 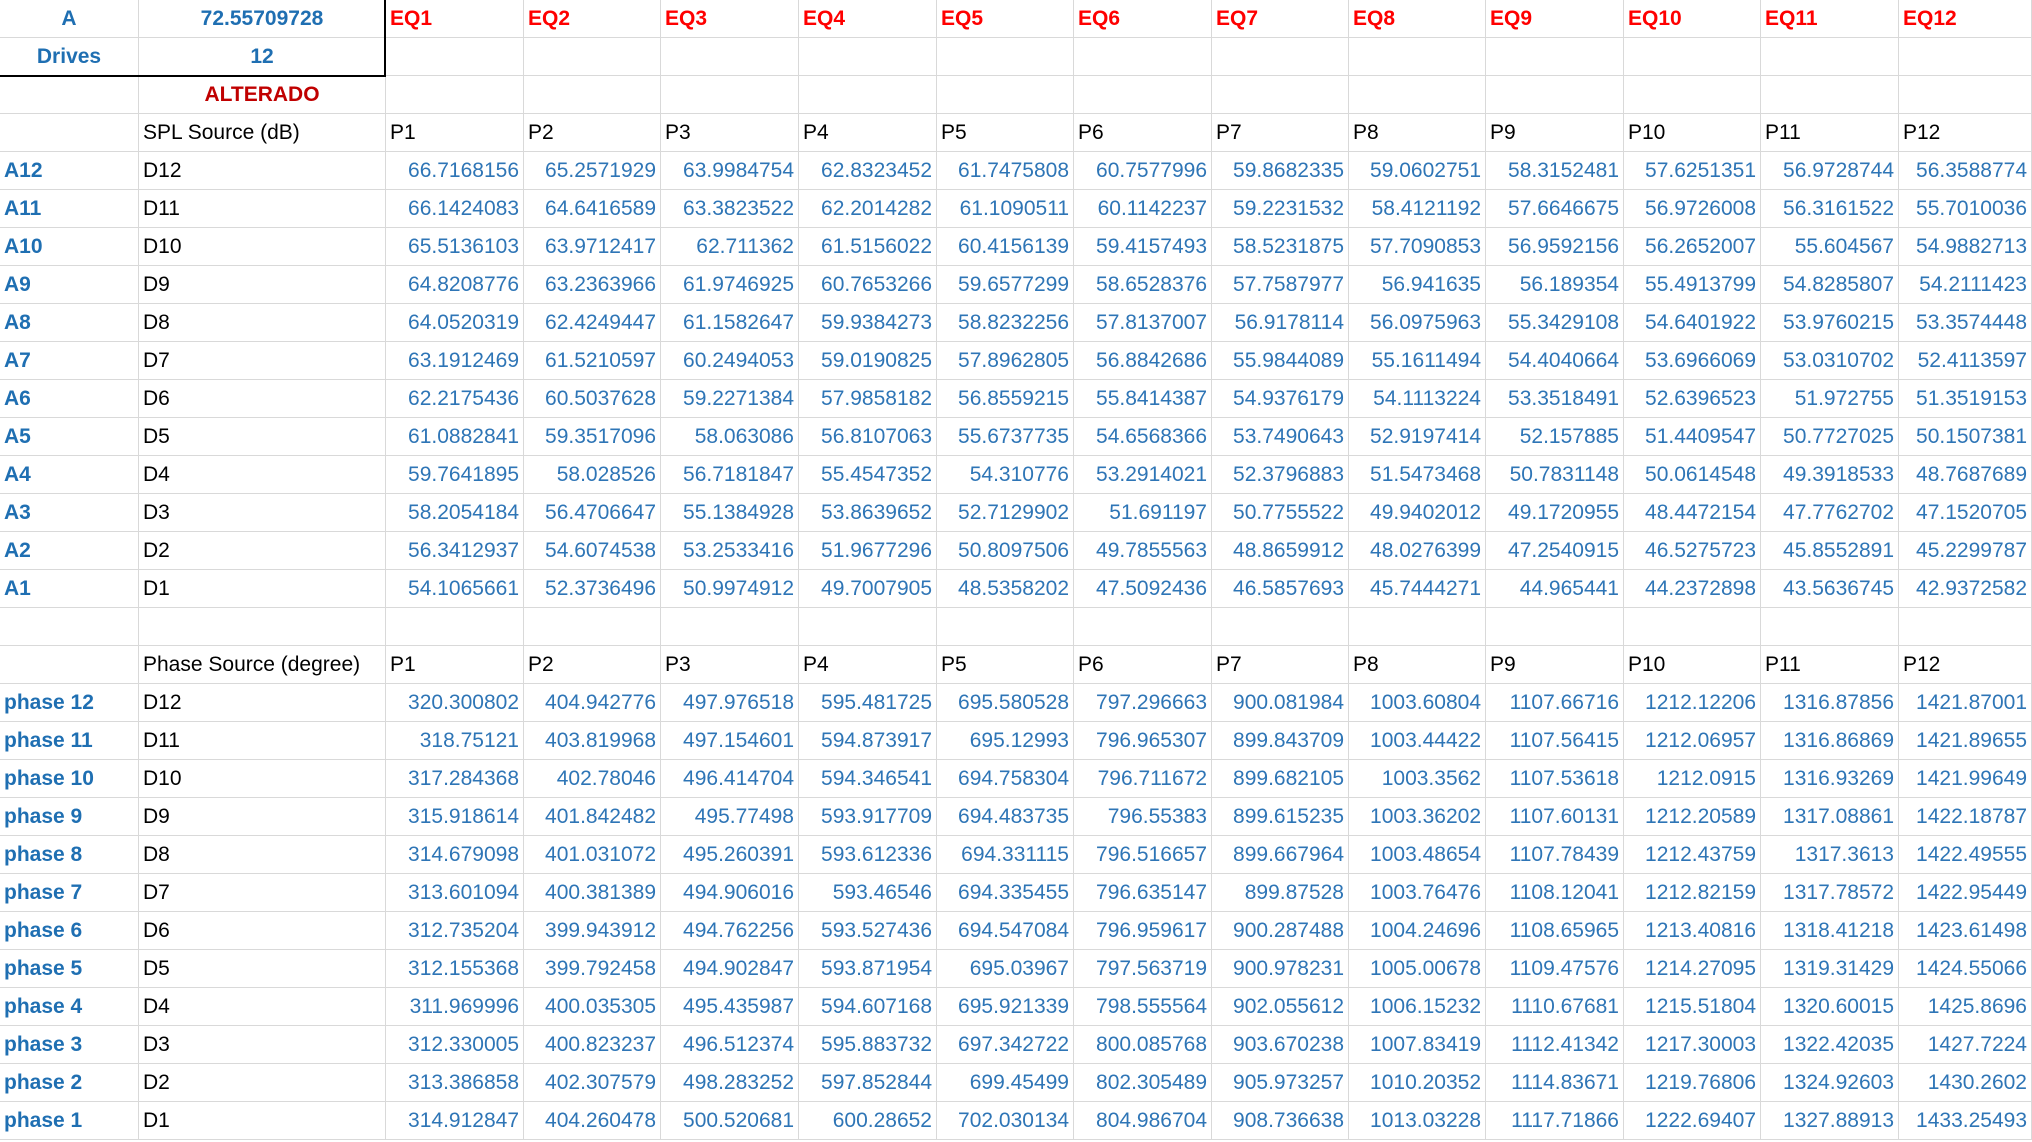 I want to click on spl-value-cell: 60.1142237, so click(x=1143, y=209).